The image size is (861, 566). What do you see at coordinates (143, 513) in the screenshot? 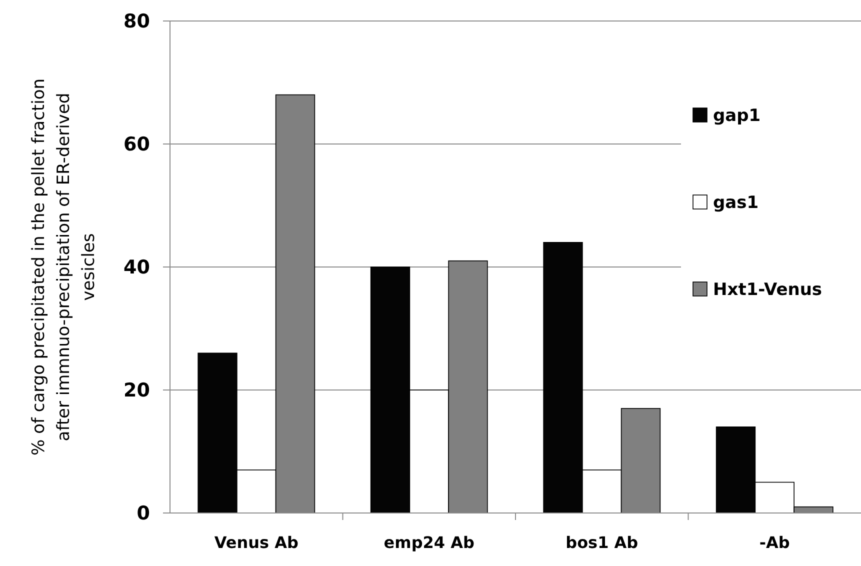
I see `y-tick-label: 0` at bounding box center [143, 513].